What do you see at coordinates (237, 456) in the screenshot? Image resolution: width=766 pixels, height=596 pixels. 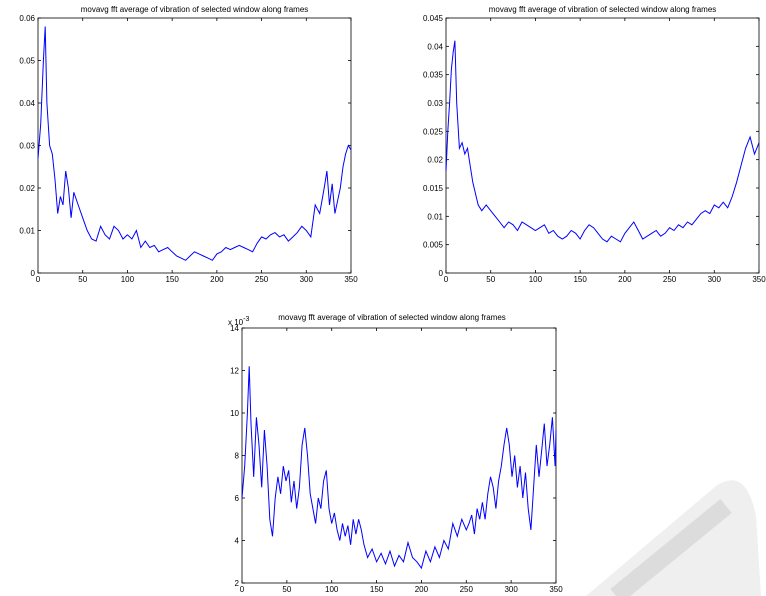 I see `y-tick-label: 8` at bounding box center [237, 456].